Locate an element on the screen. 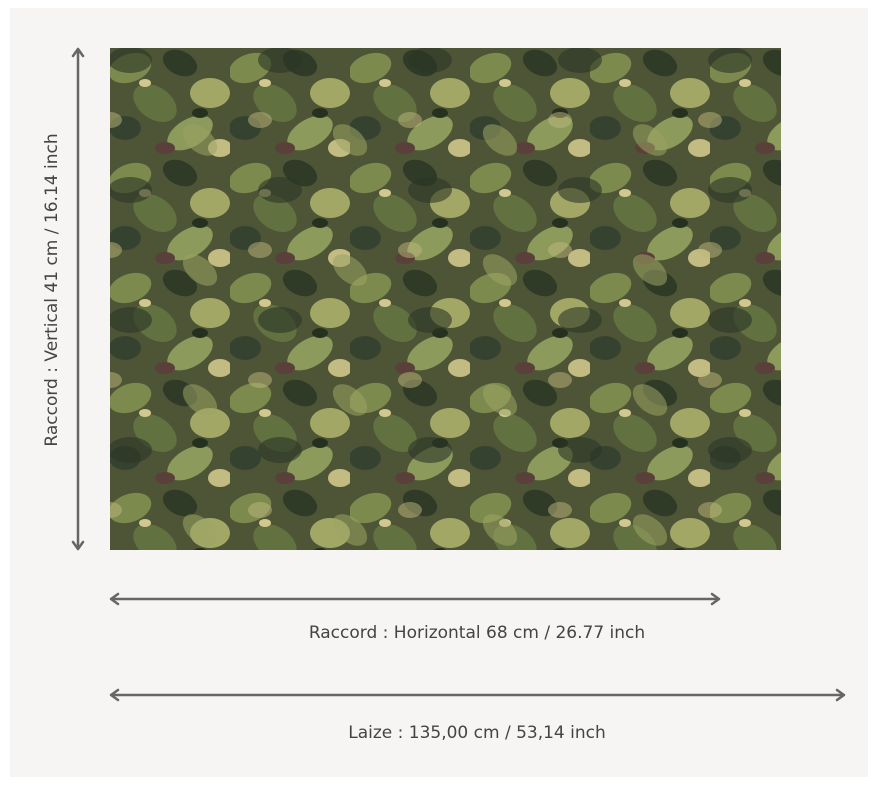  width-label: Laize : 135,00 cm / 53,14 inch is located at coordinates (477, 733).